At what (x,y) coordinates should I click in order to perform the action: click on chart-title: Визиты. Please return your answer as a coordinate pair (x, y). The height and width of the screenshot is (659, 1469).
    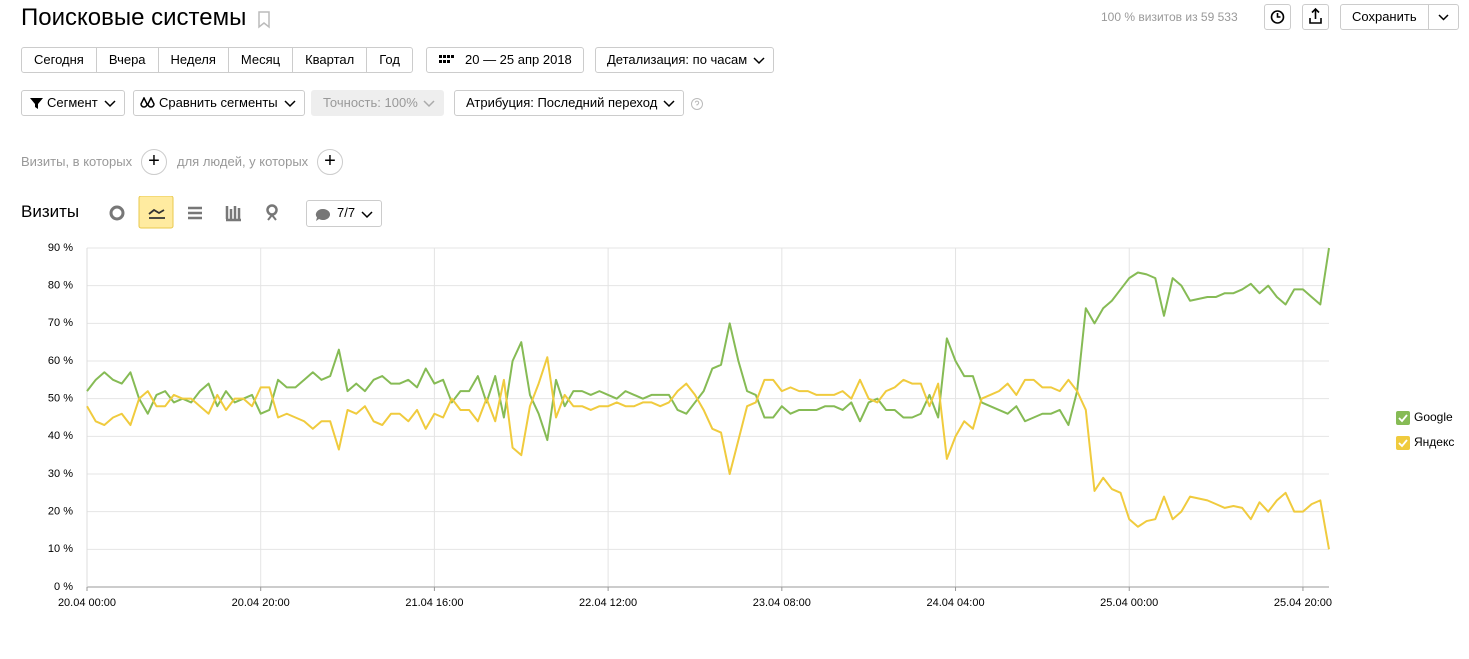
    Looking at the image, I should click on (50, 211).